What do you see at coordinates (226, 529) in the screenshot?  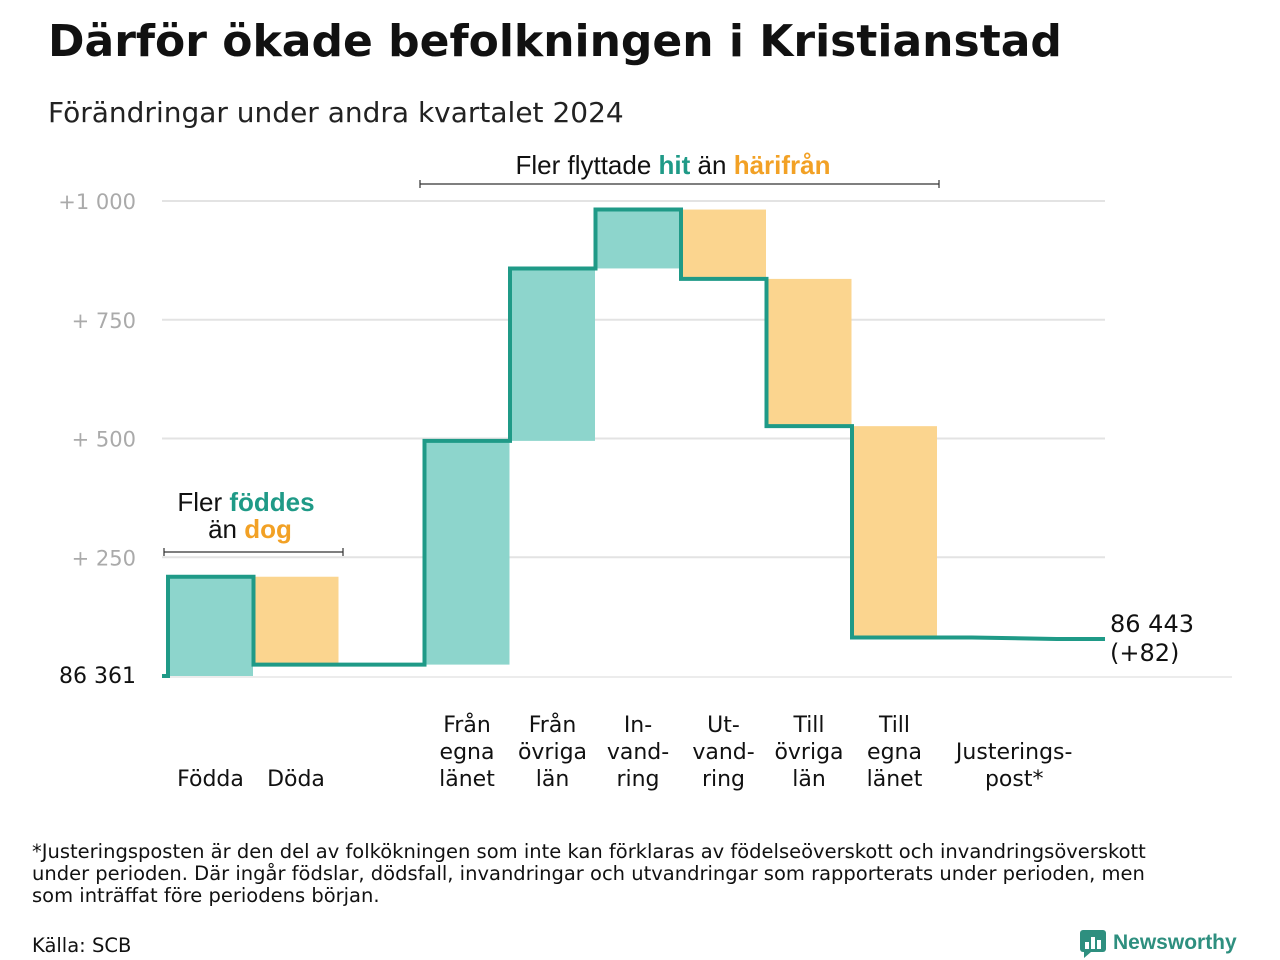 I see `births-annotation-middle: än` at bounding box center [226, 529].